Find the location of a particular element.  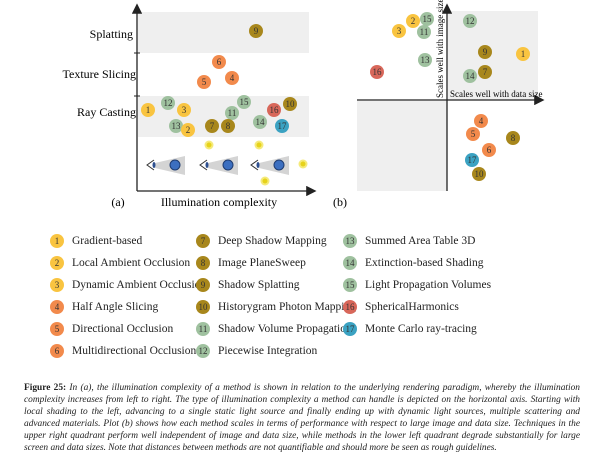

legend-item: 16 SphericalHarmonics is located at coordinates (401, 307).